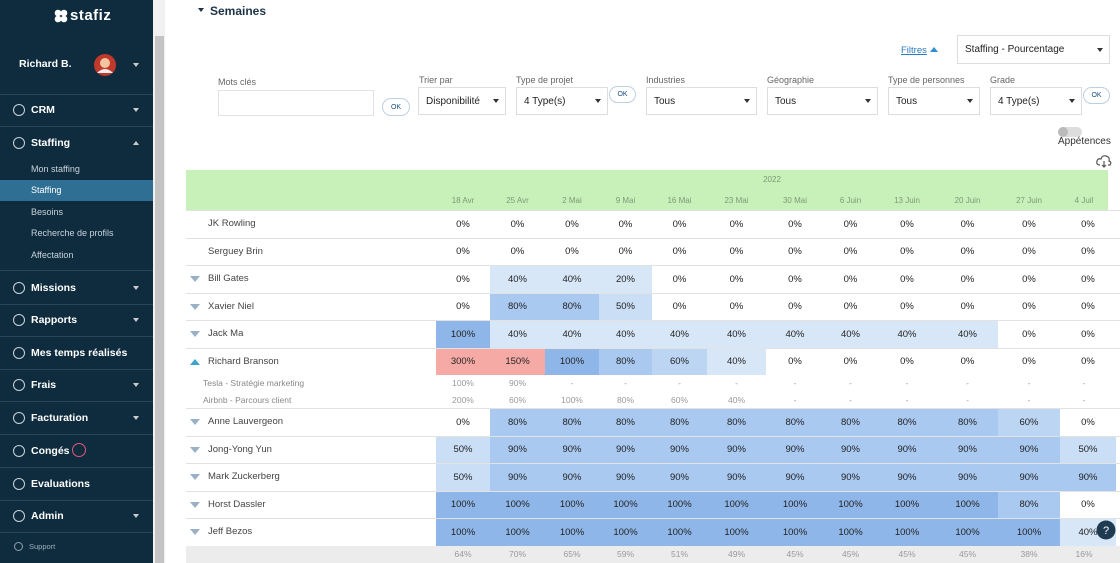 This screenshot has width=1120, height=563. I want to click on section-title: Semaines, so click(238, 11).